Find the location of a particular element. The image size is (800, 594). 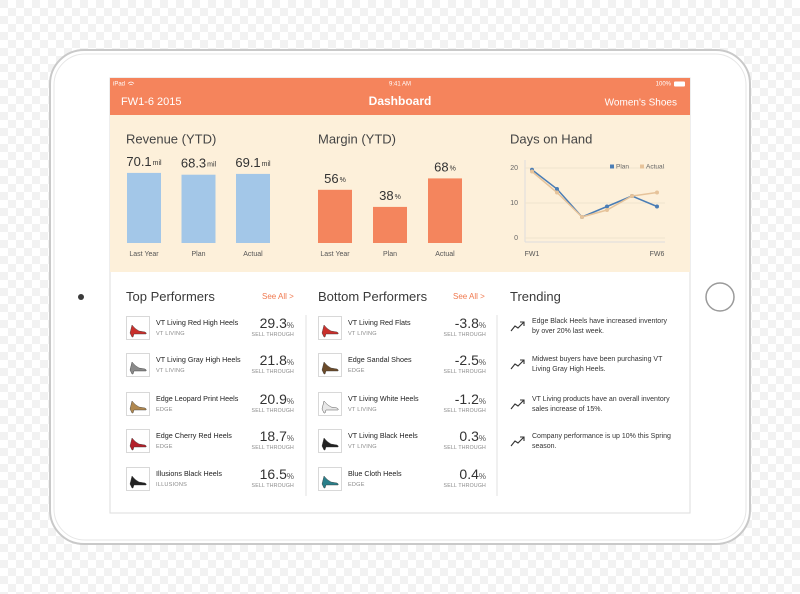

product-value: 16.5% is located at coordinates (277, 474).